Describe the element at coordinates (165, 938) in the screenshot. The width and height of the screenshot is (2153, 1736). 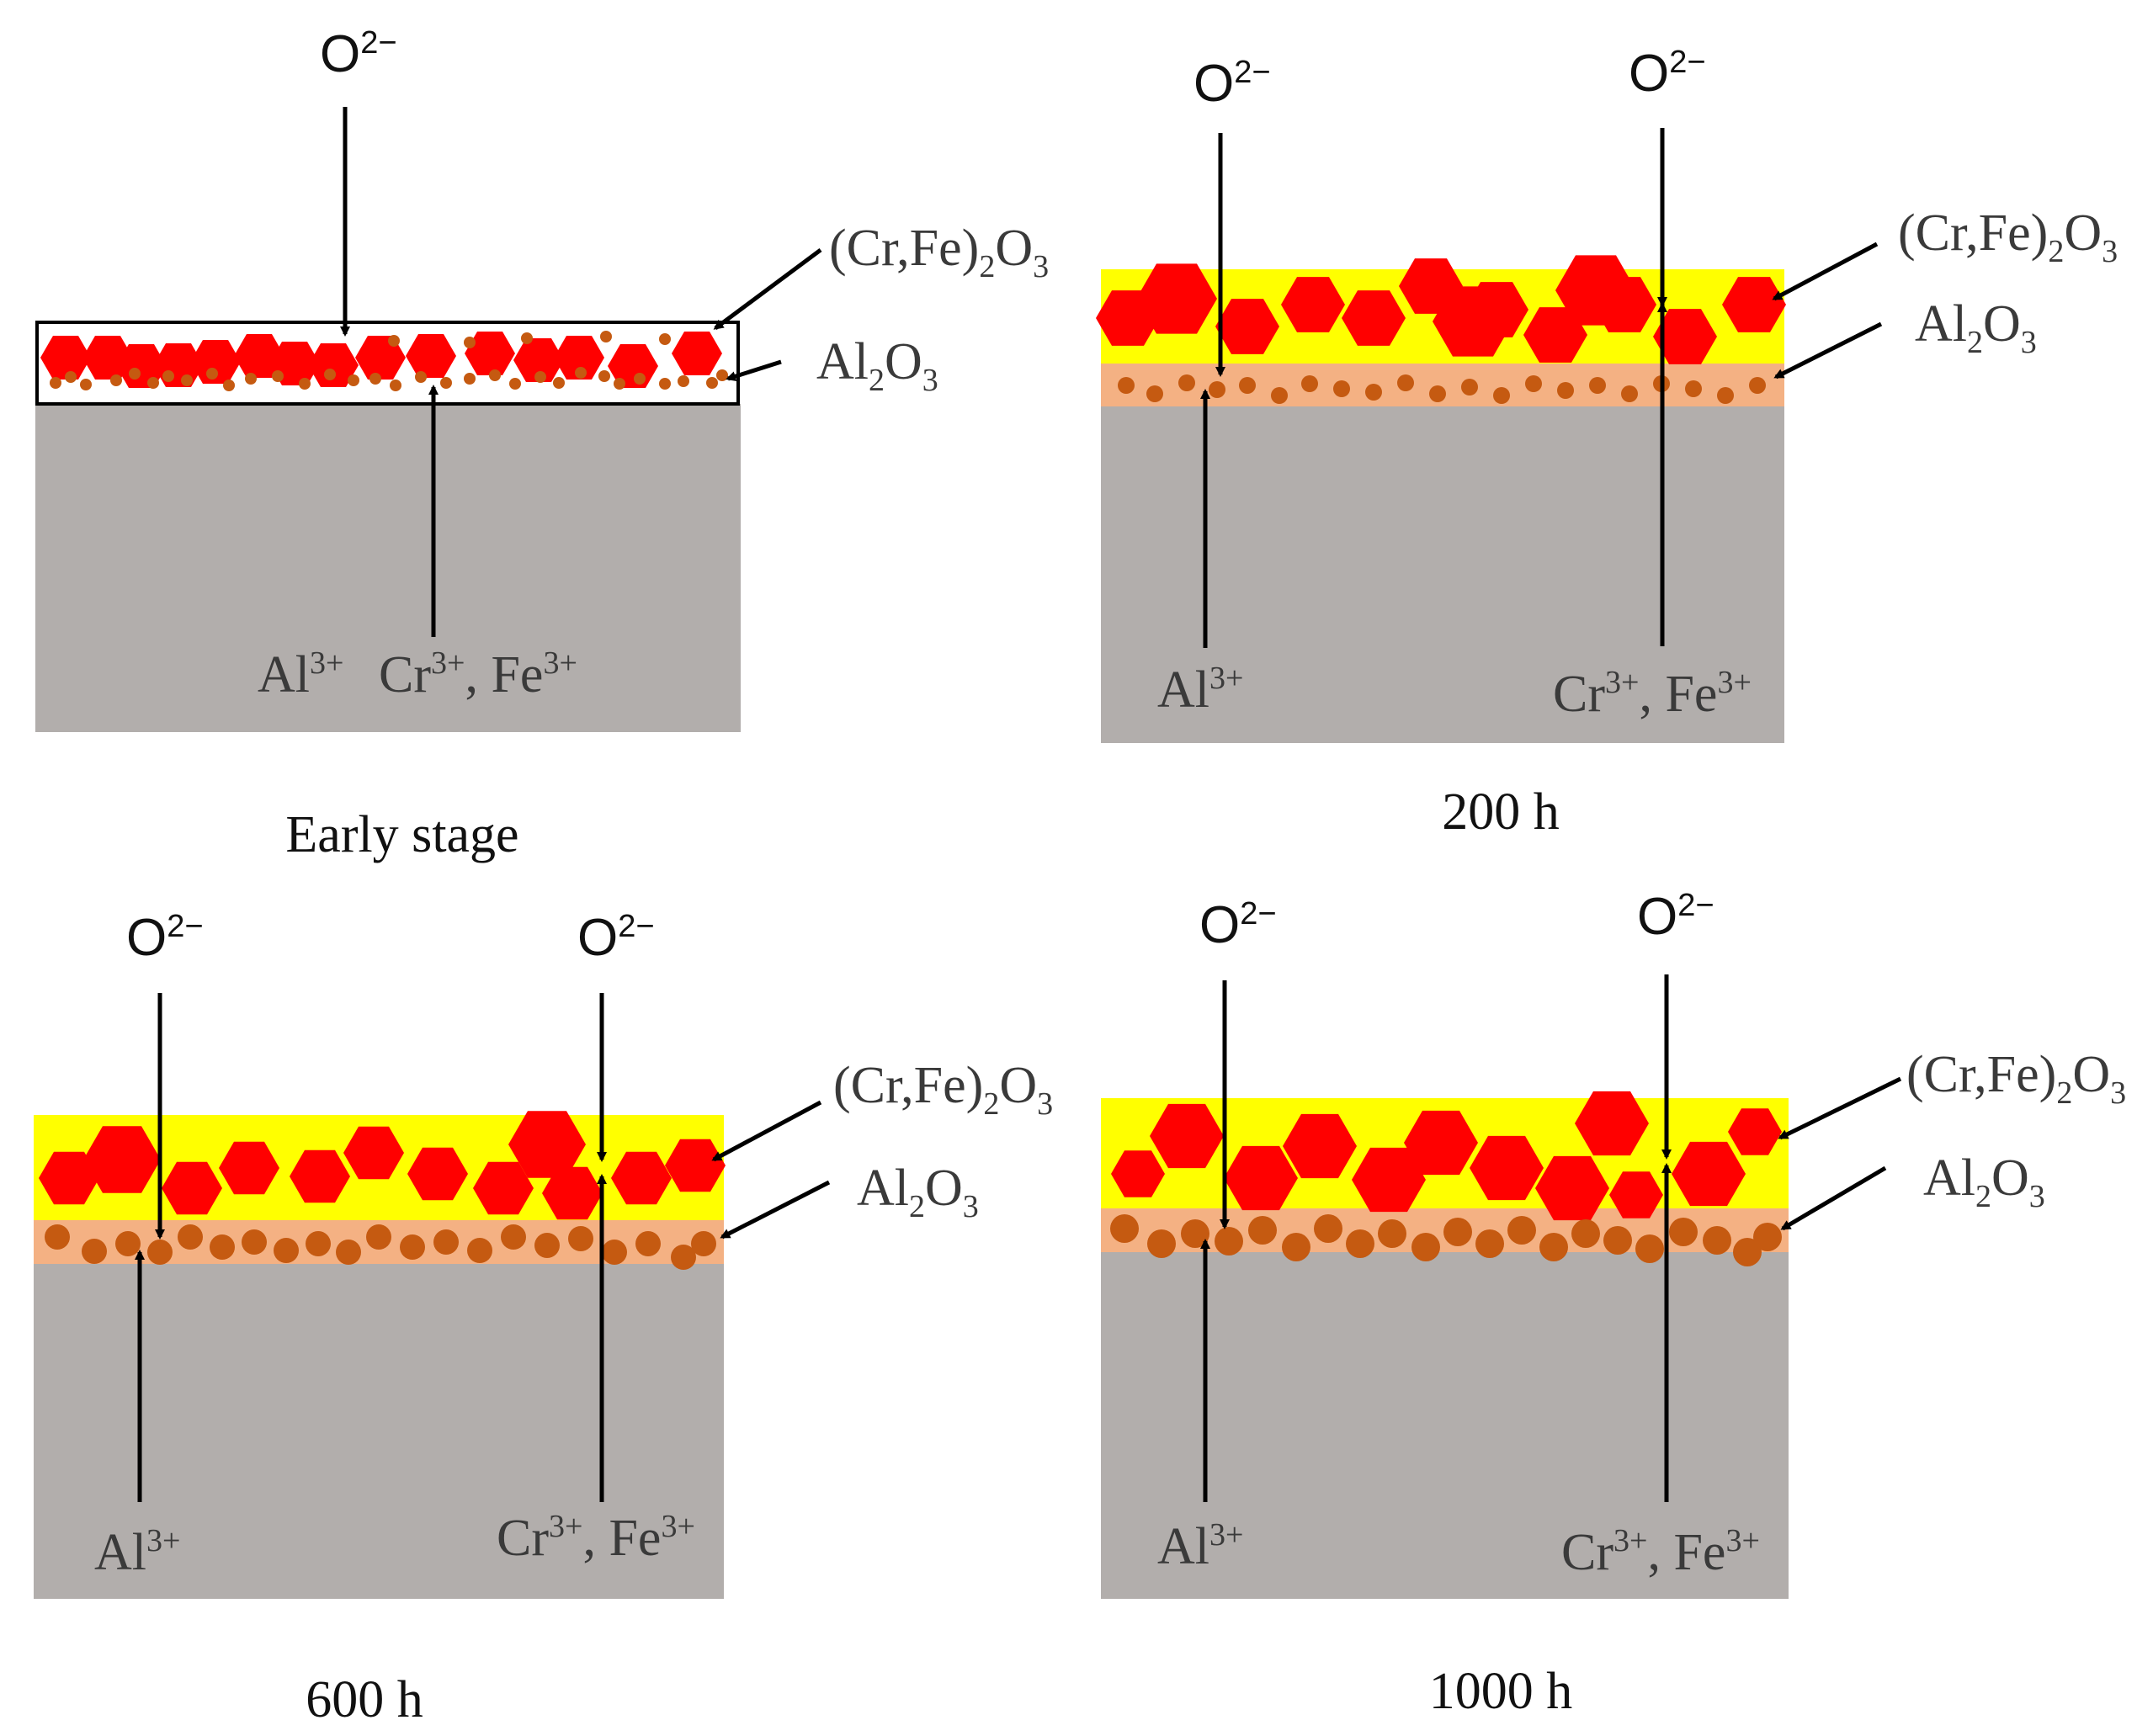
I see `oxygen-label-left: O2−` at that location.